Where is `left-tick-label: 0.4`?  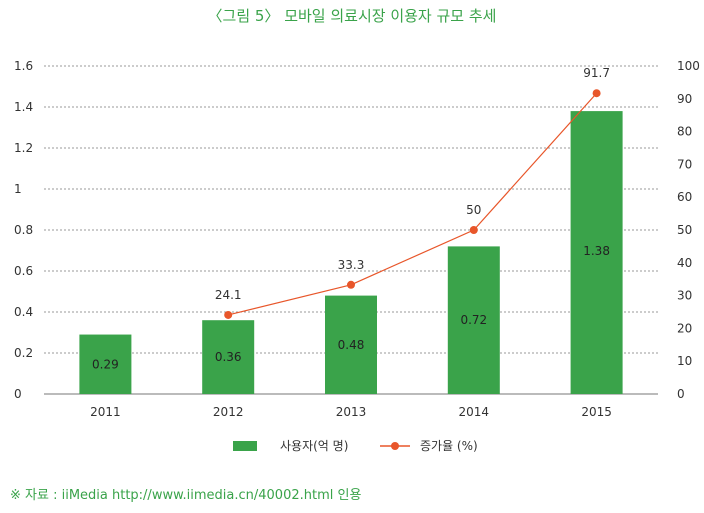 left-tick-label: 0.4 is located at coordinates (23, 312).